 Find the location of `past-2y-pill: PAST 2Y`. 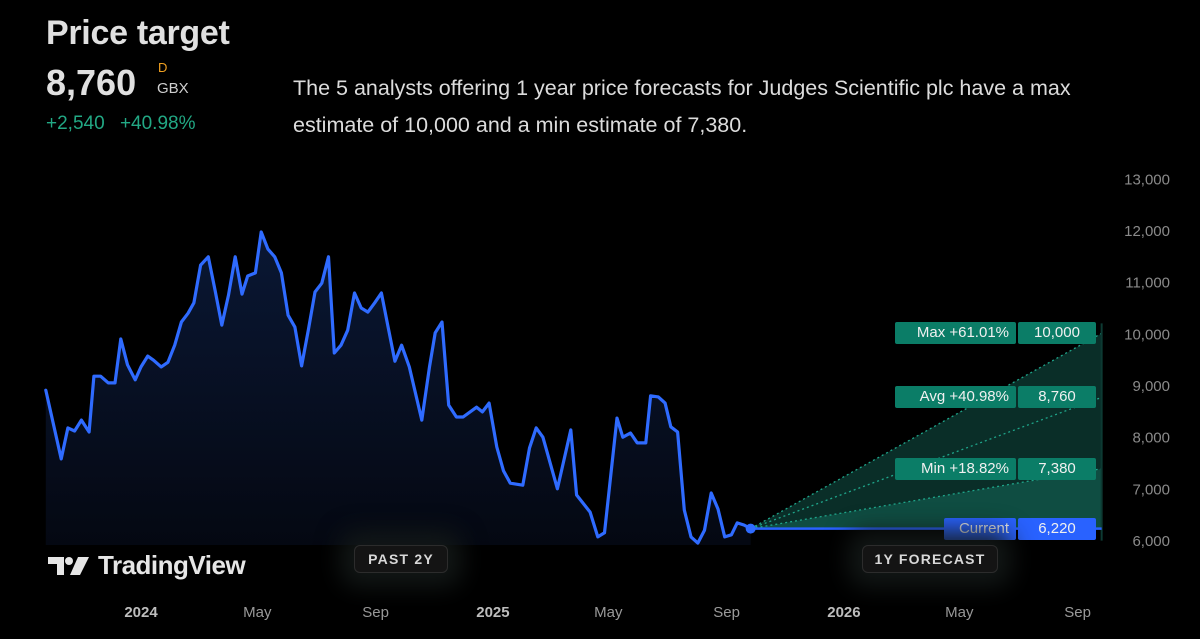

past-2y-pill: PAST 2Y is located at coordinates (401, 559).